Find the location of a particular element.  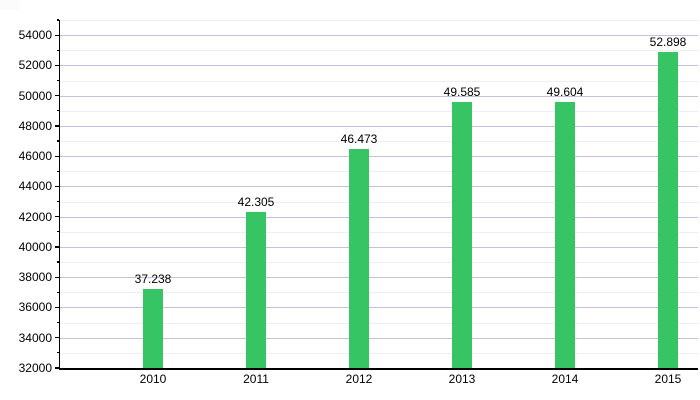

y-tick-label-48000: 48000 is located at coordinates (35, 125).